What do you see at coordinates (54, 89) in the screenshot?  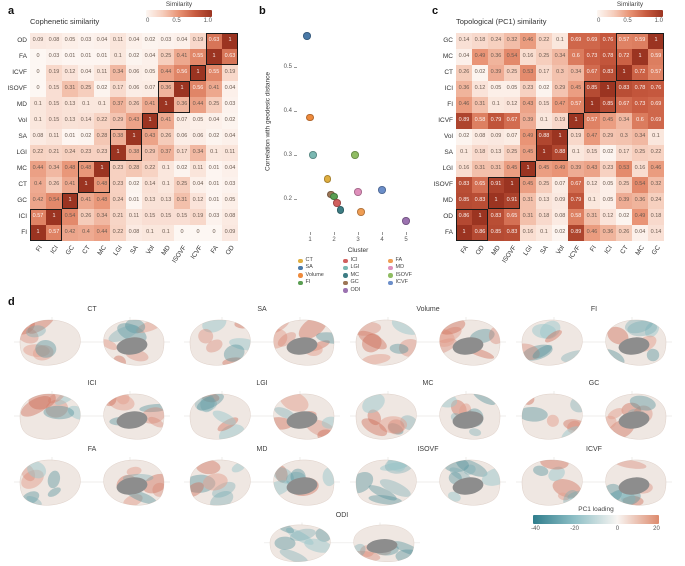 I see `heatmap-cell: 0.15` at bounding box center [54, 89].